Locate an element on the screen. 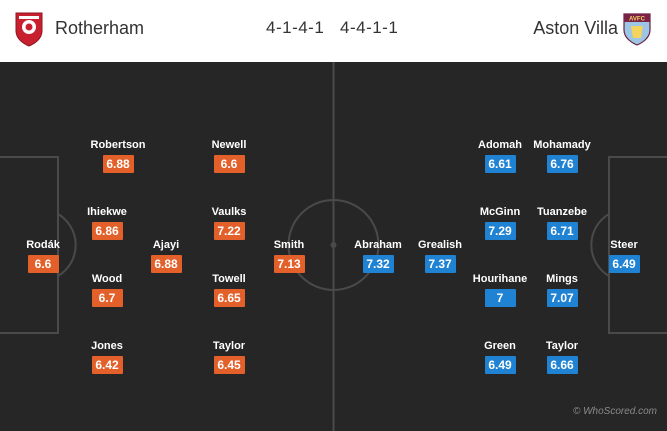  player-rating: 6.7 is located at coordinates (107, 298).